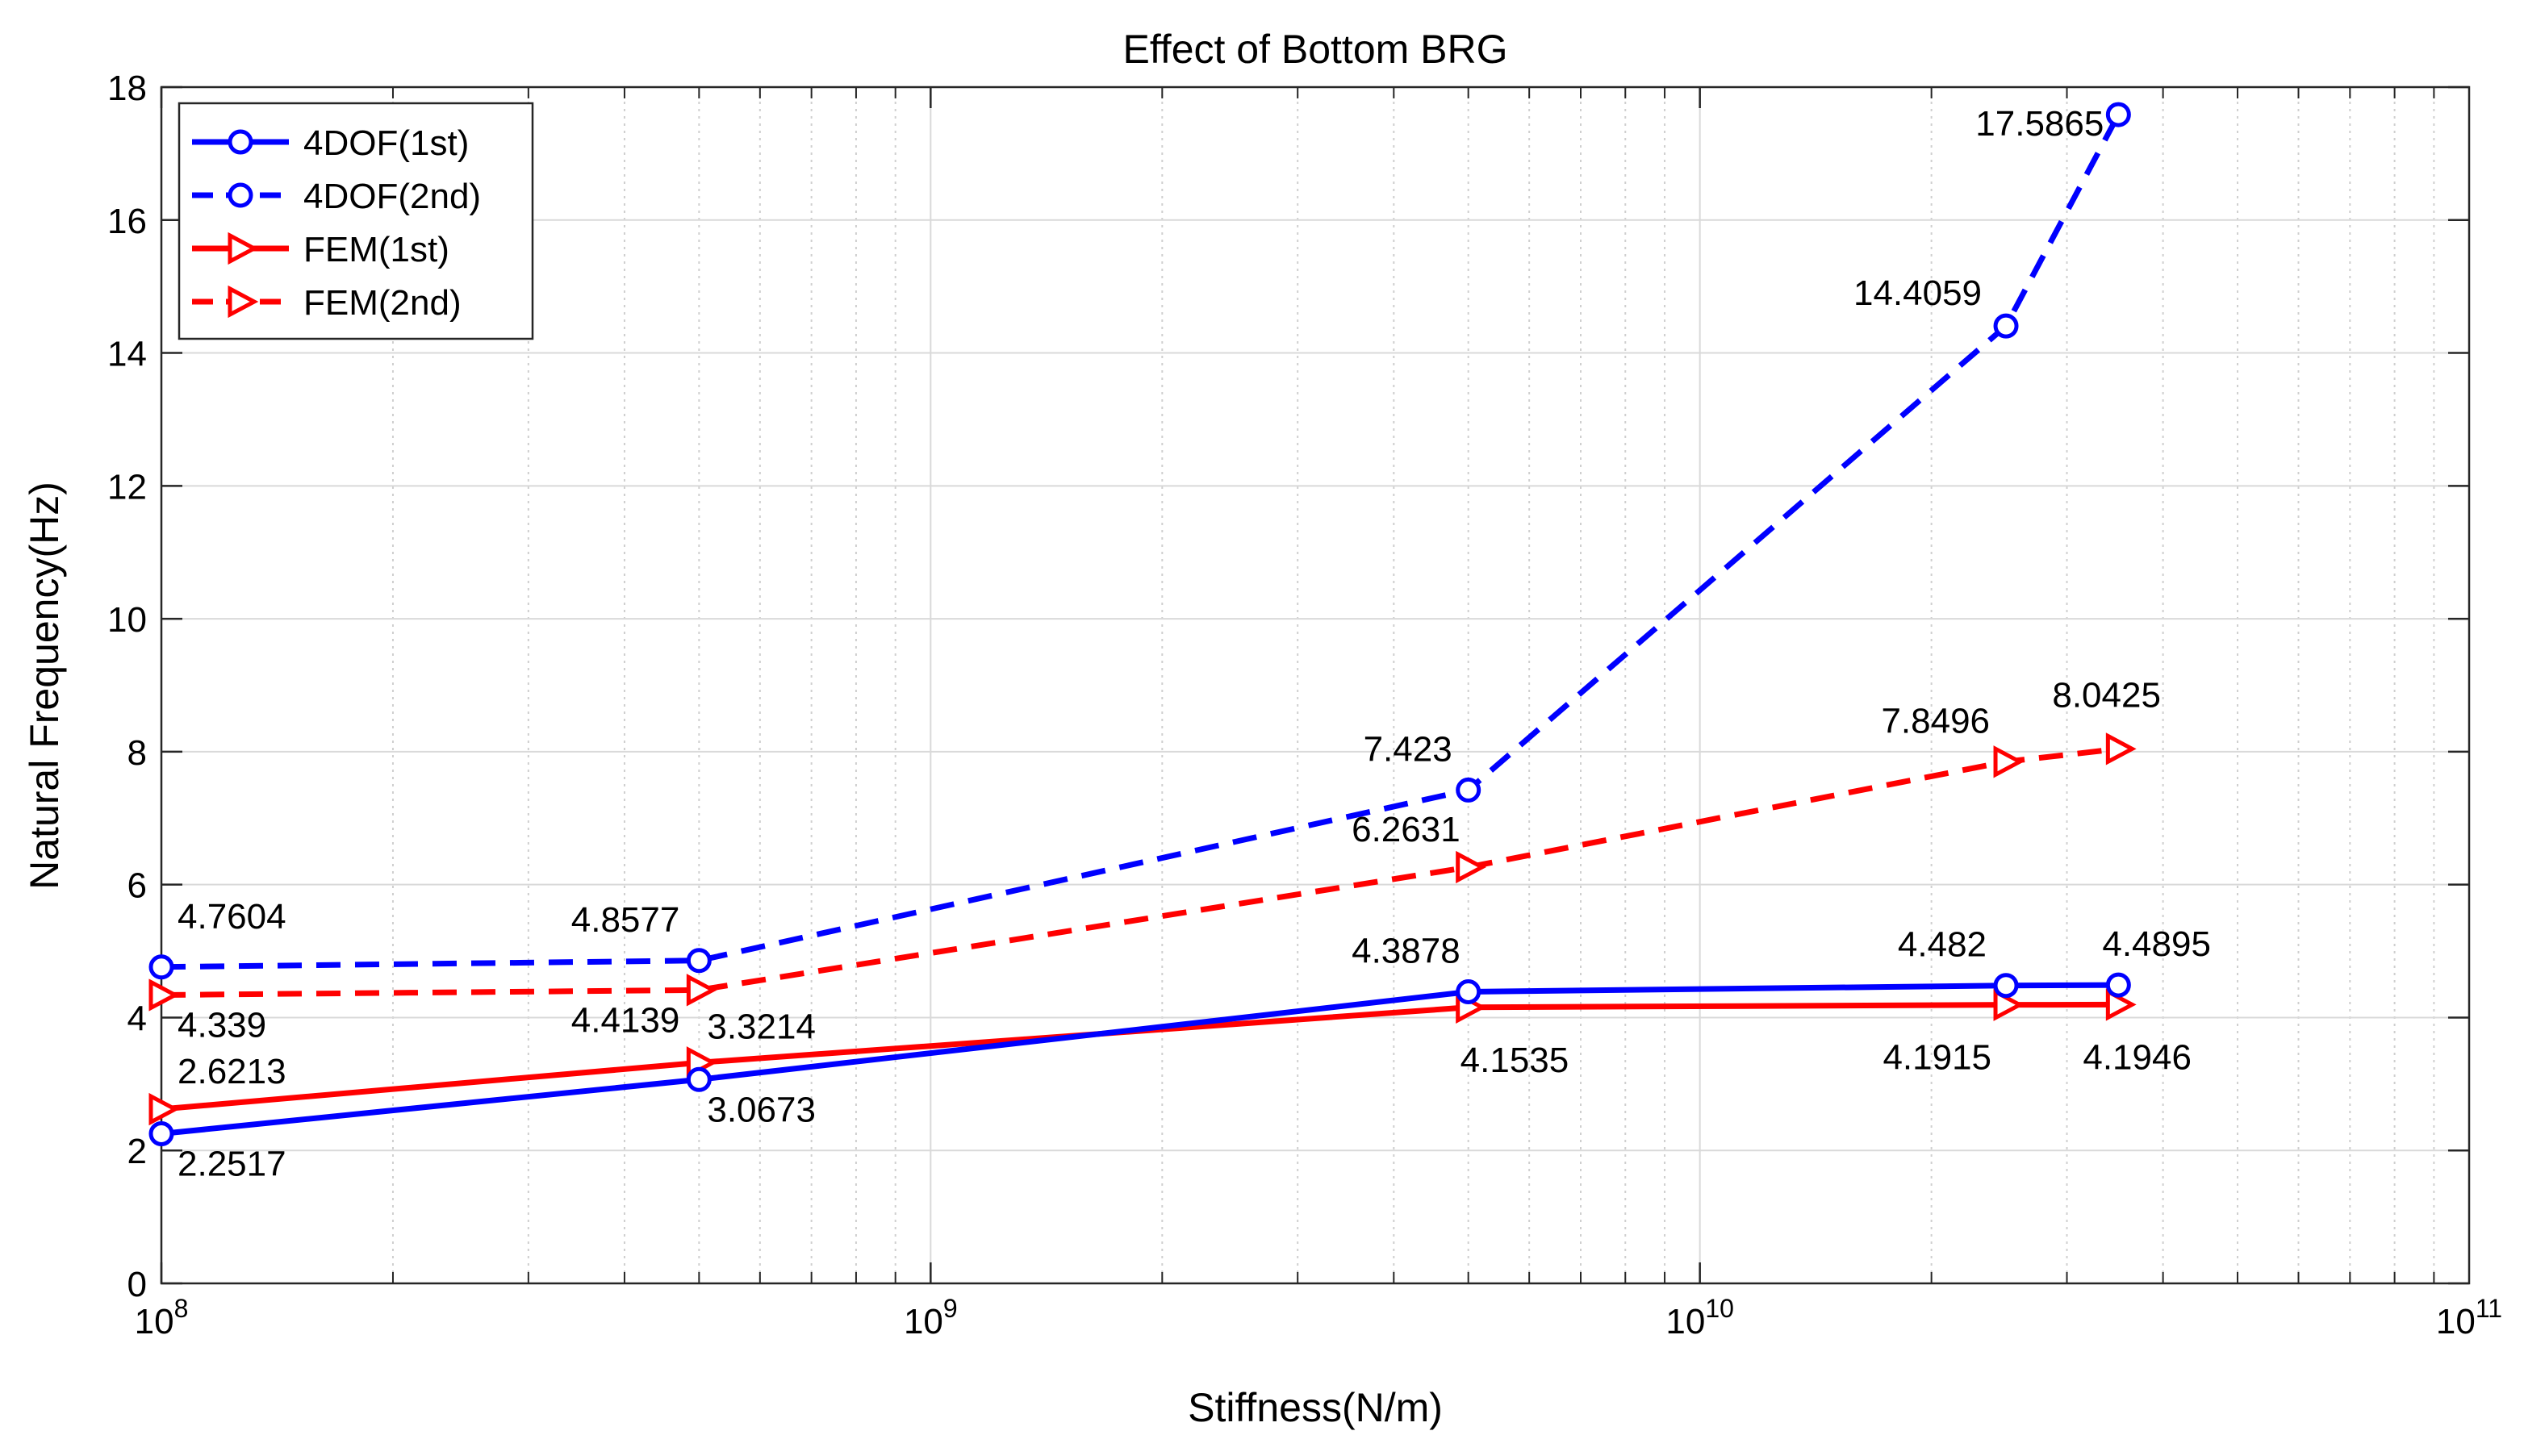 The height and width of the screenshot is (1456, 2524). Describe the element at coordinates (1406, 950) in the screenshot. I see `data-label: 4.3878` at that location.